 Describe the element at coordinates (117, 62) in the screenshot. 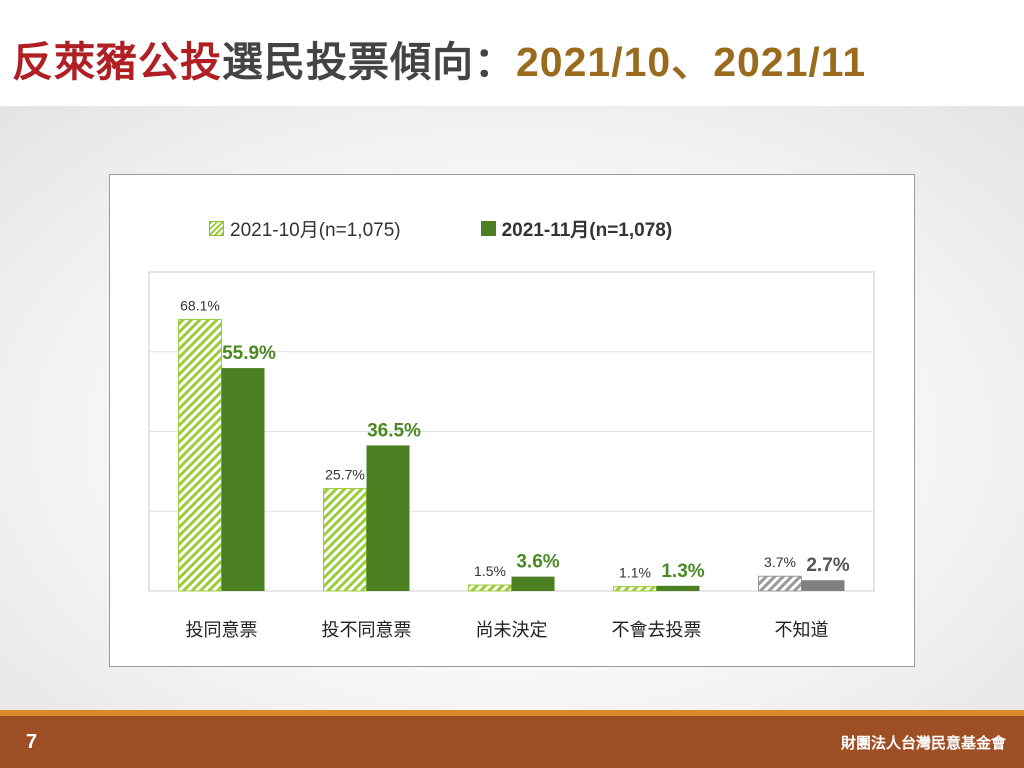

I see `title-topic: 反萊豬公投` at that location.